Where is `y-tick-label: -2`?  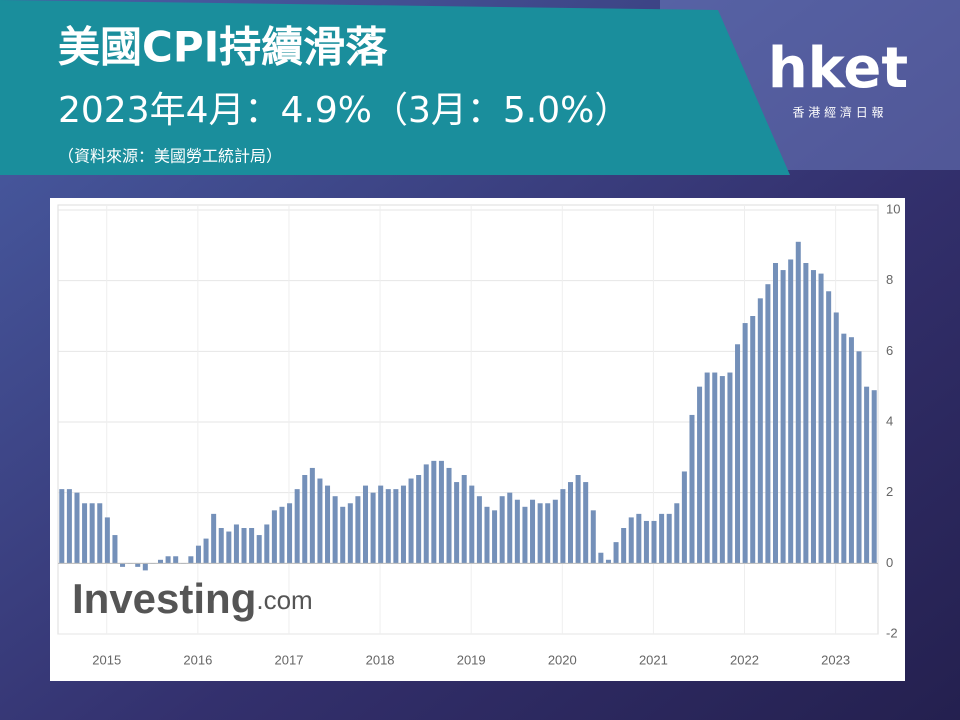
y-tick-label: -2 is located at coordinates (892, 632).